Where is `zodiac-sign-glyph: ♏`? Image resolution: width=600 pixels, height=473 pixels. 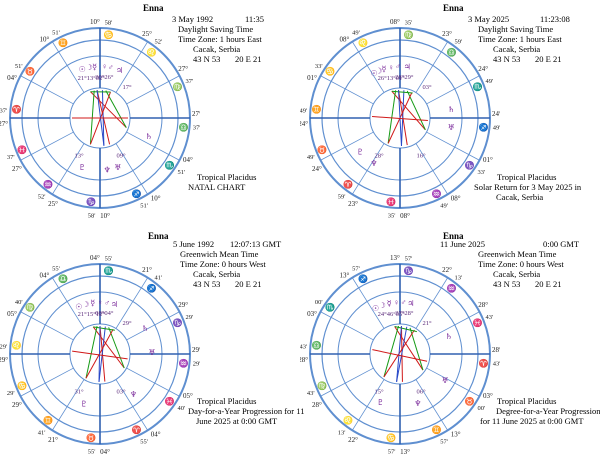 zodiac-sign-glyph: ♏ is located at coordinates (330, 307).